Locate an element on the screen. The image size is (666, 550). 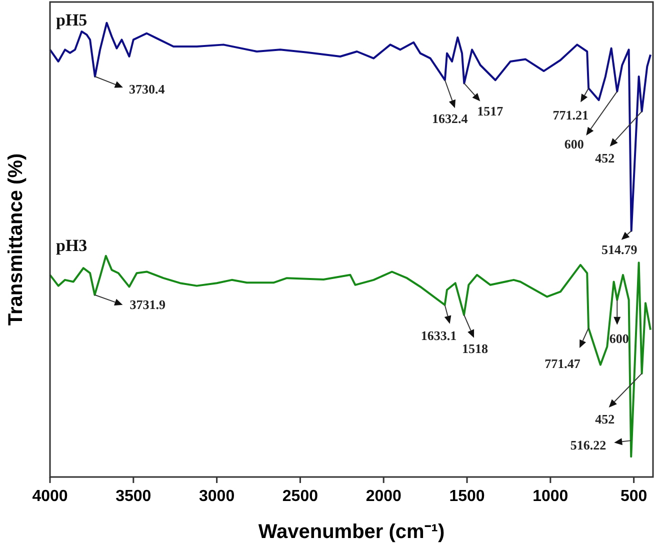
x-tick-label: 1000 is located at coordinates (550, 496).